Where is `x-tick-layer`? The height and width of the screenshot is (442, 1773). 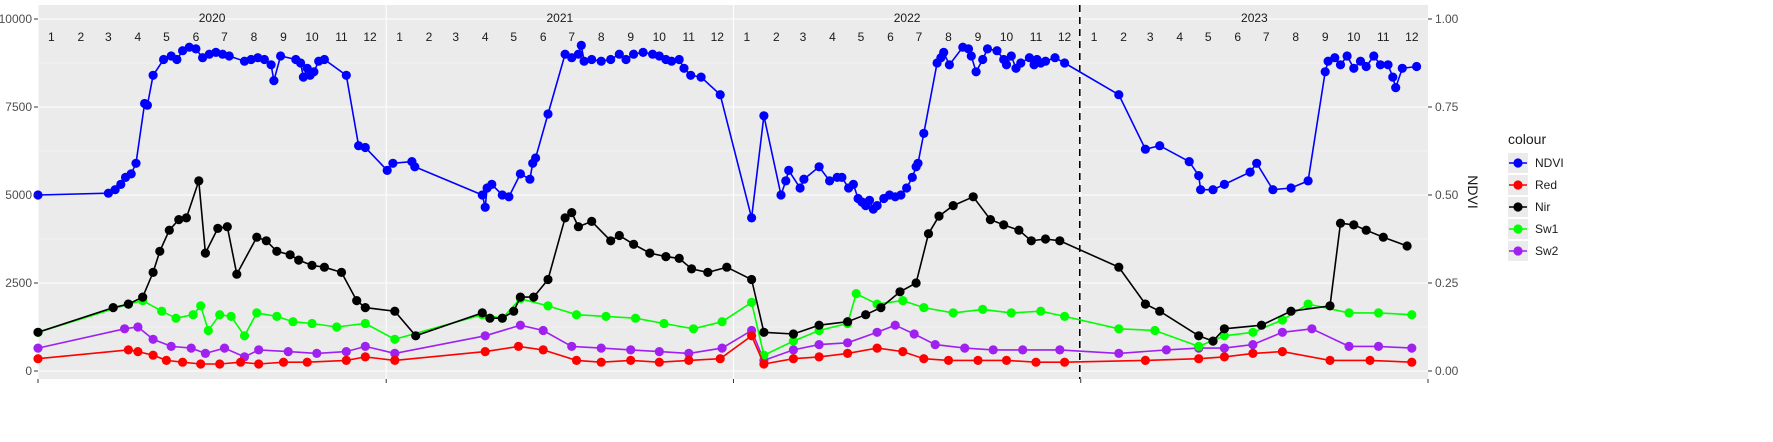 x-tick-layer is located at coordinates (733, 381).